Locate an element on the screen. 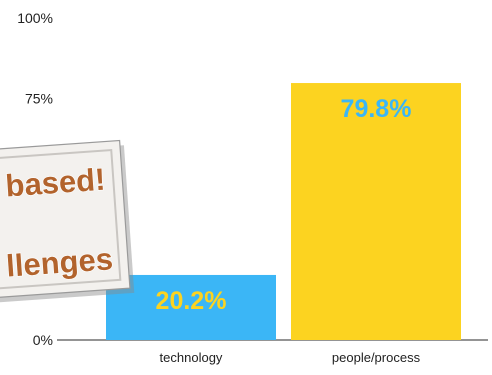 This screenshot has height=375, width=492. sticky-note-line-2: llenges is located at coordinates (59, 262).